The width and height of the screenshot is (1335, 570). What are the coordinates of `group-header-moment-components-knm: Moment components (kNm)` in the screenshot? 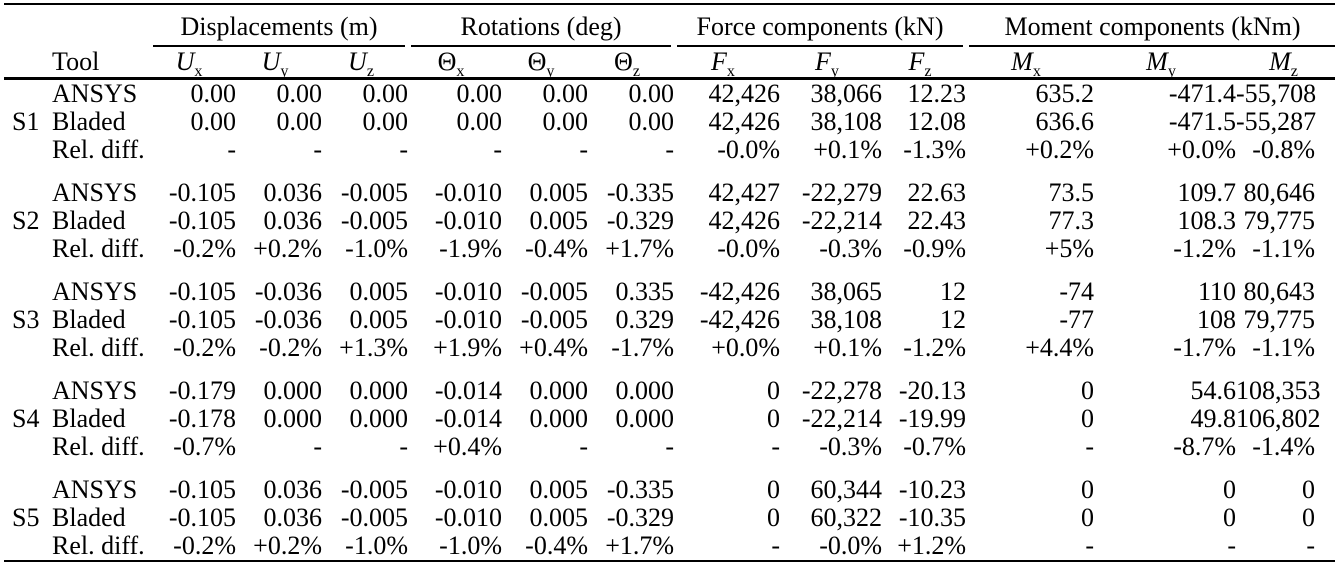 It's located at (1150, 25).